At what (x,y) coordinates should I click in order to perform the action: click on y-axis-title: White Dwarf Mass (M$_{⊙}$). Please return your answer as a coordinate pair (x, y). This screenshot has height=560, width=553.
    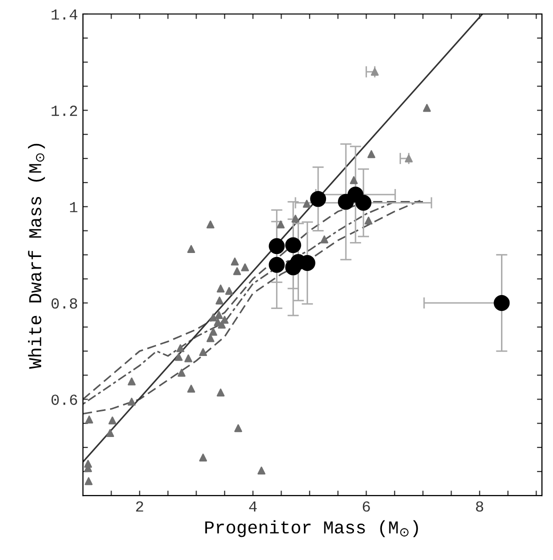
    Looking at the image, I should click on (36, 256).